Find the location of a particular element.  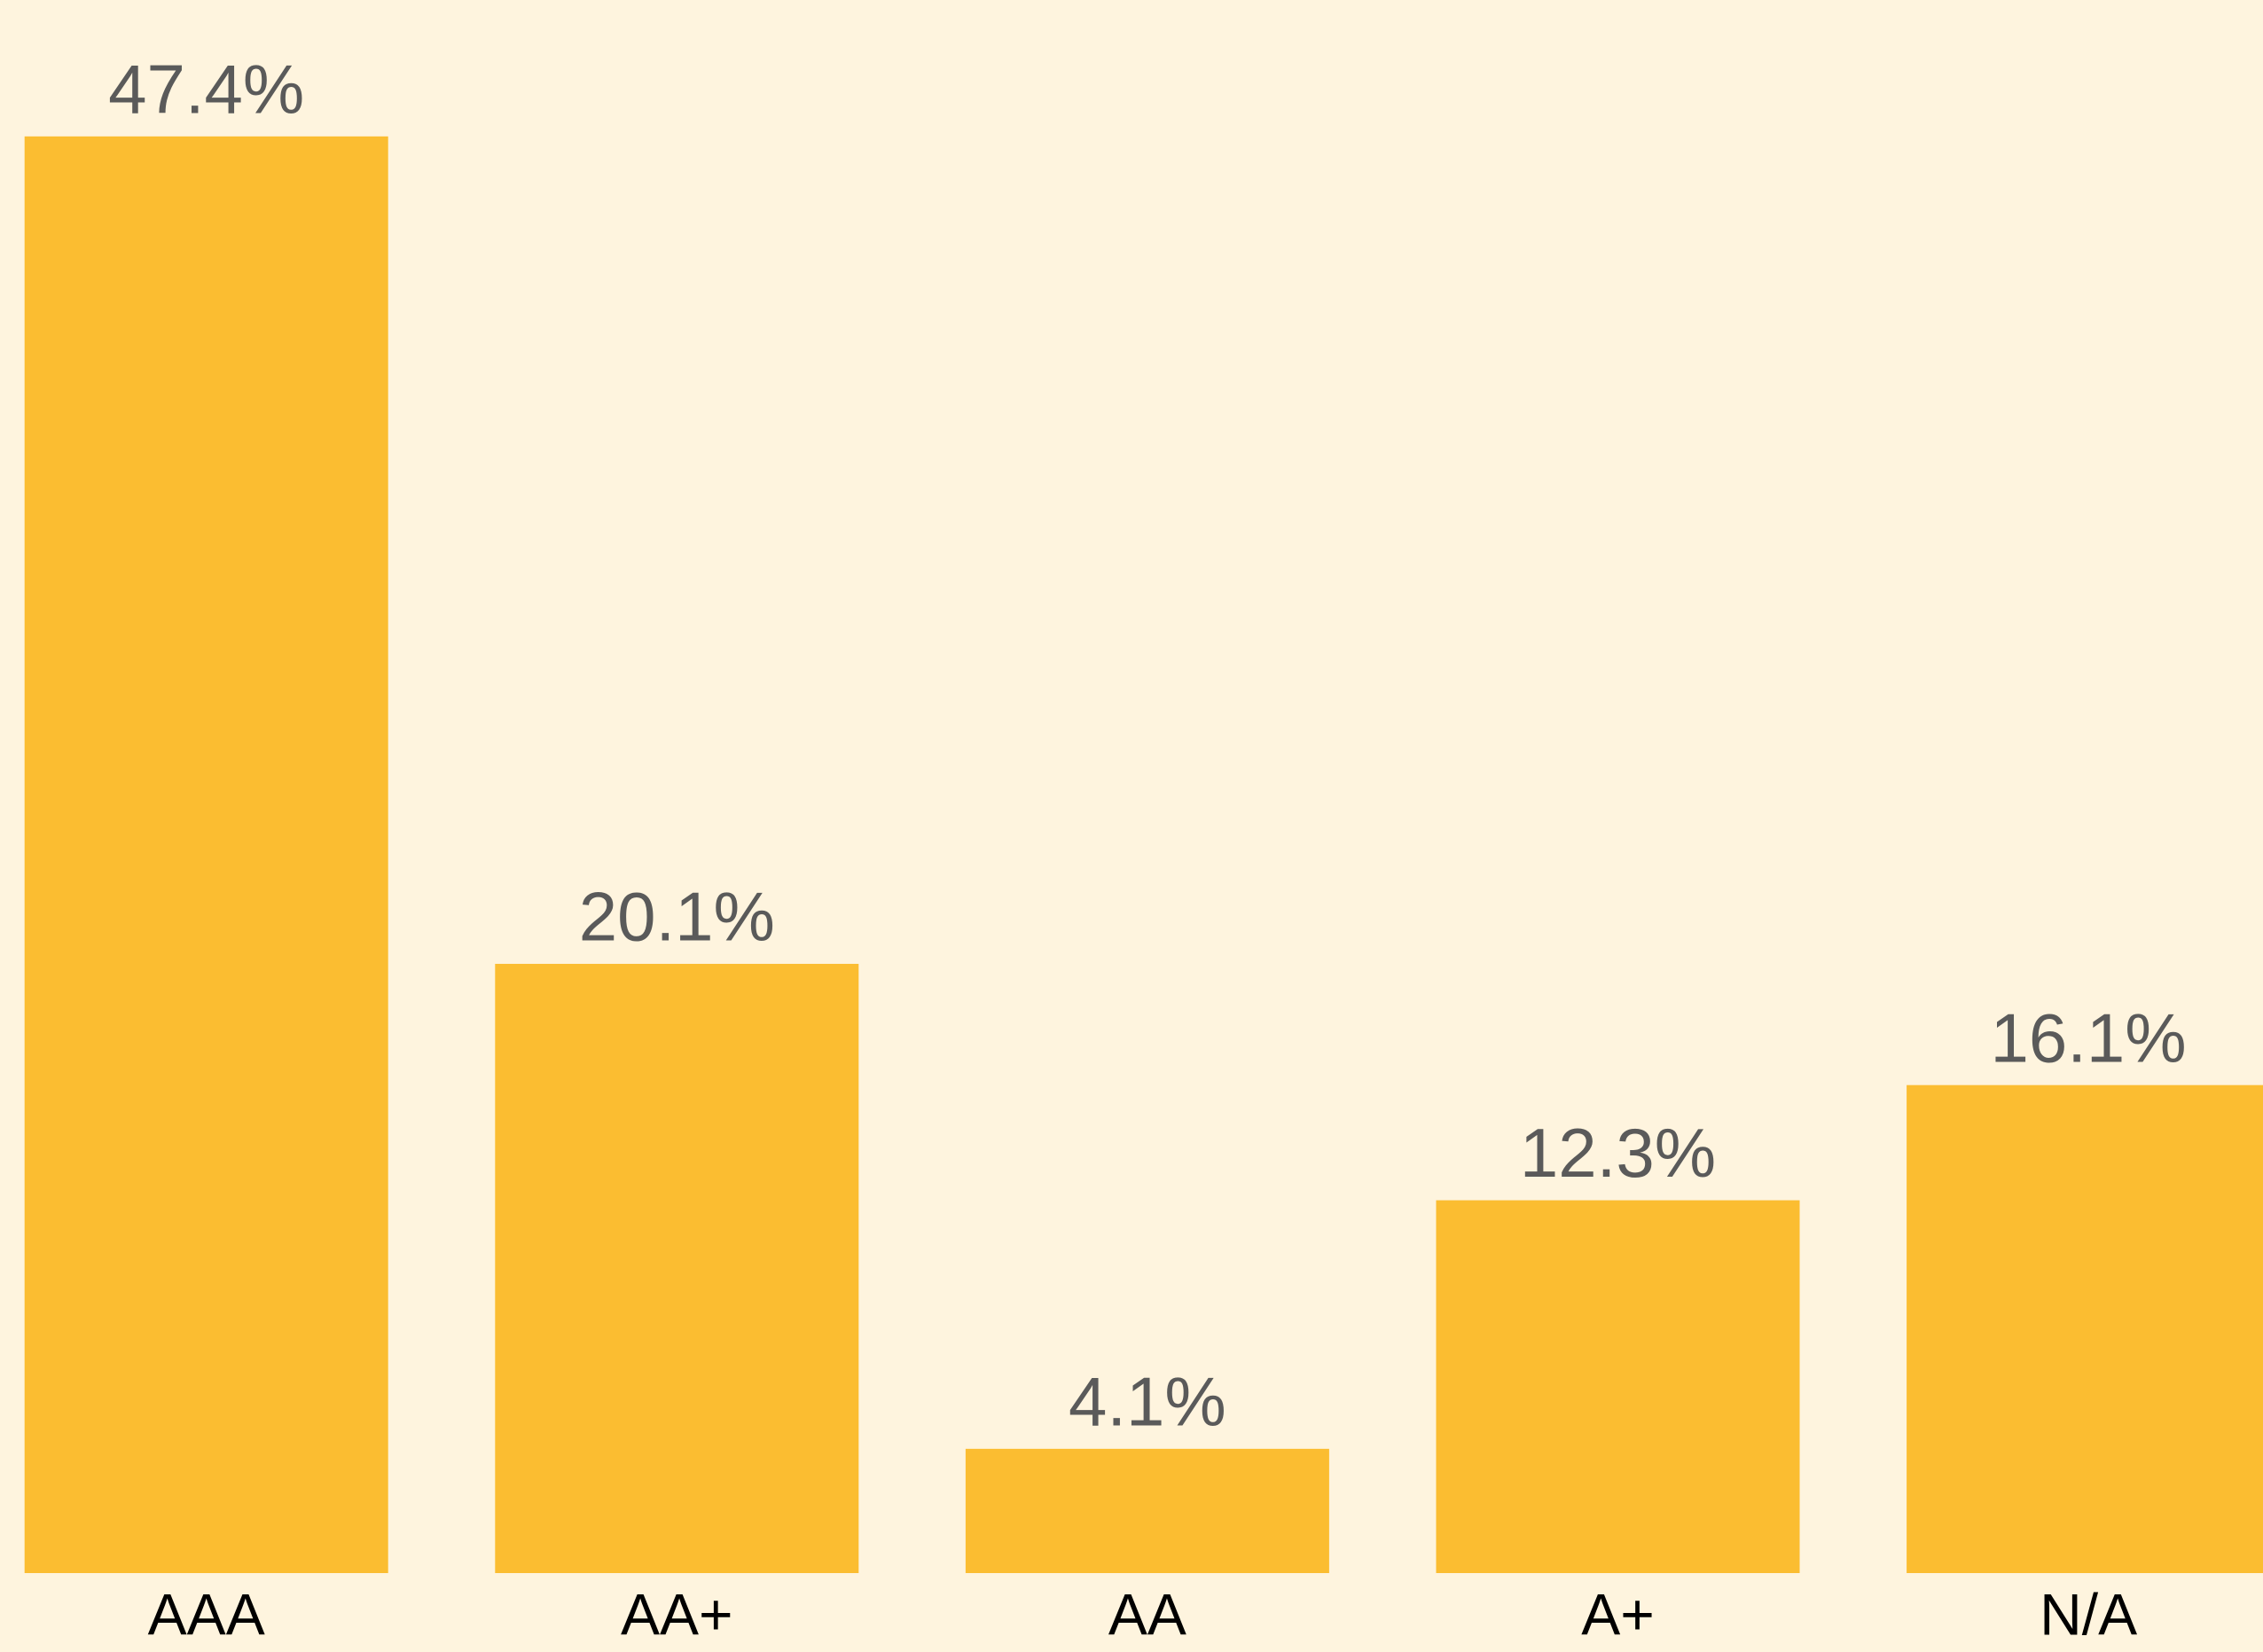

value-label: 12.3% is located at coordinates (1618, 1153).